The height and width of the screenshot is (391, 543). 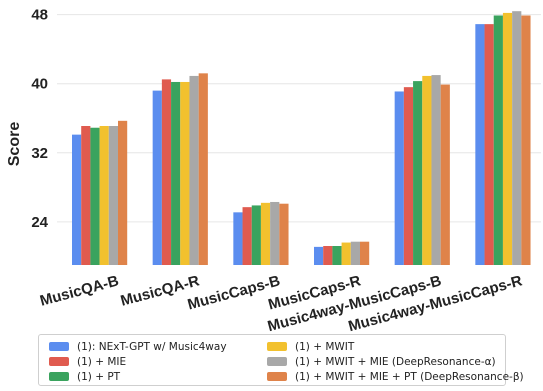 I want to click on x-tick-label: MusicCaps-B, so click(x=234, y=292).